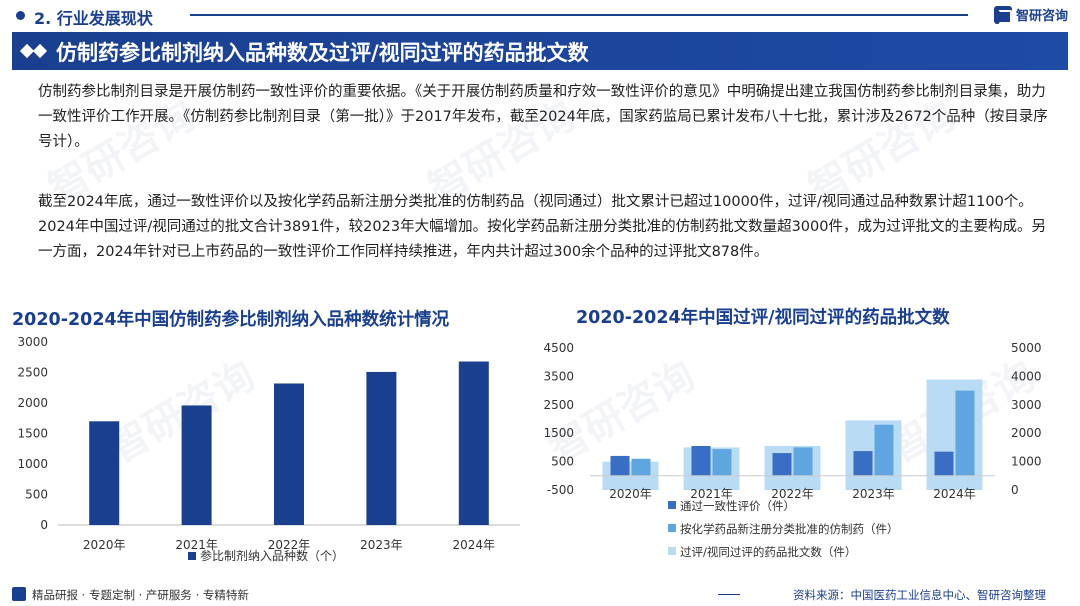 This screenshot has height=606, width=1080. Describe the element at coordinates (19, 594) in the screenshot. I see `footer-logo-icon` at that location.